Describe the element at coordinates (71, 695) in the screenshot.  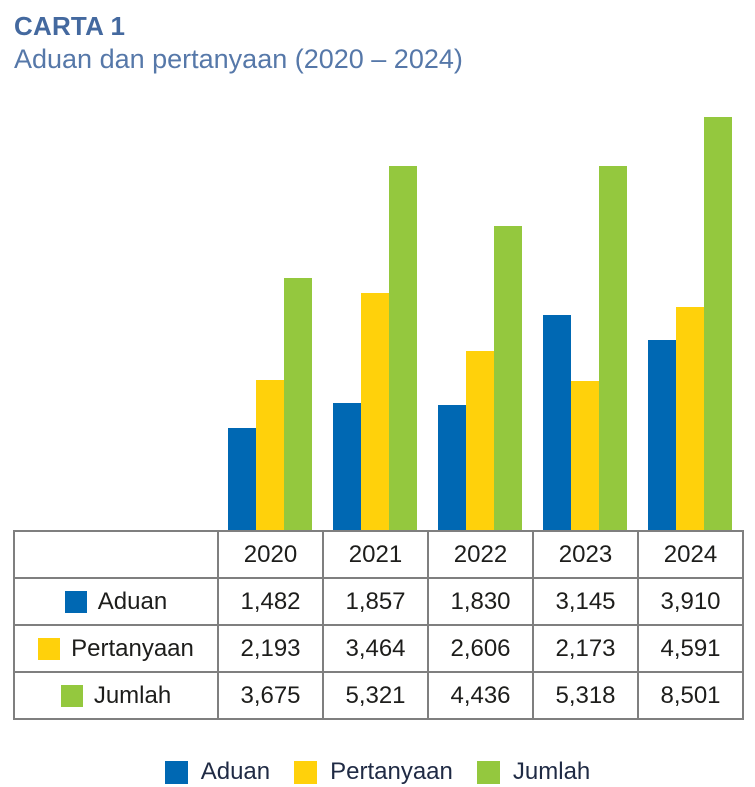
I see `jumlah-swatch-icon` at that location.